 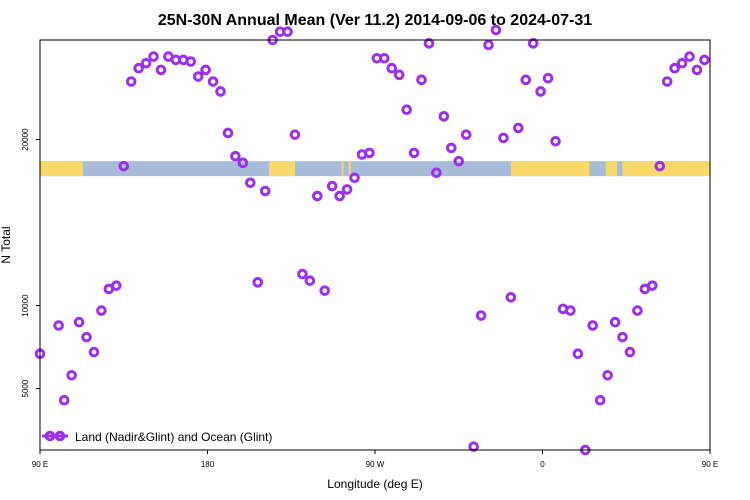 I want to click on y-tick-label: 20000, so click(x=25, y=139).